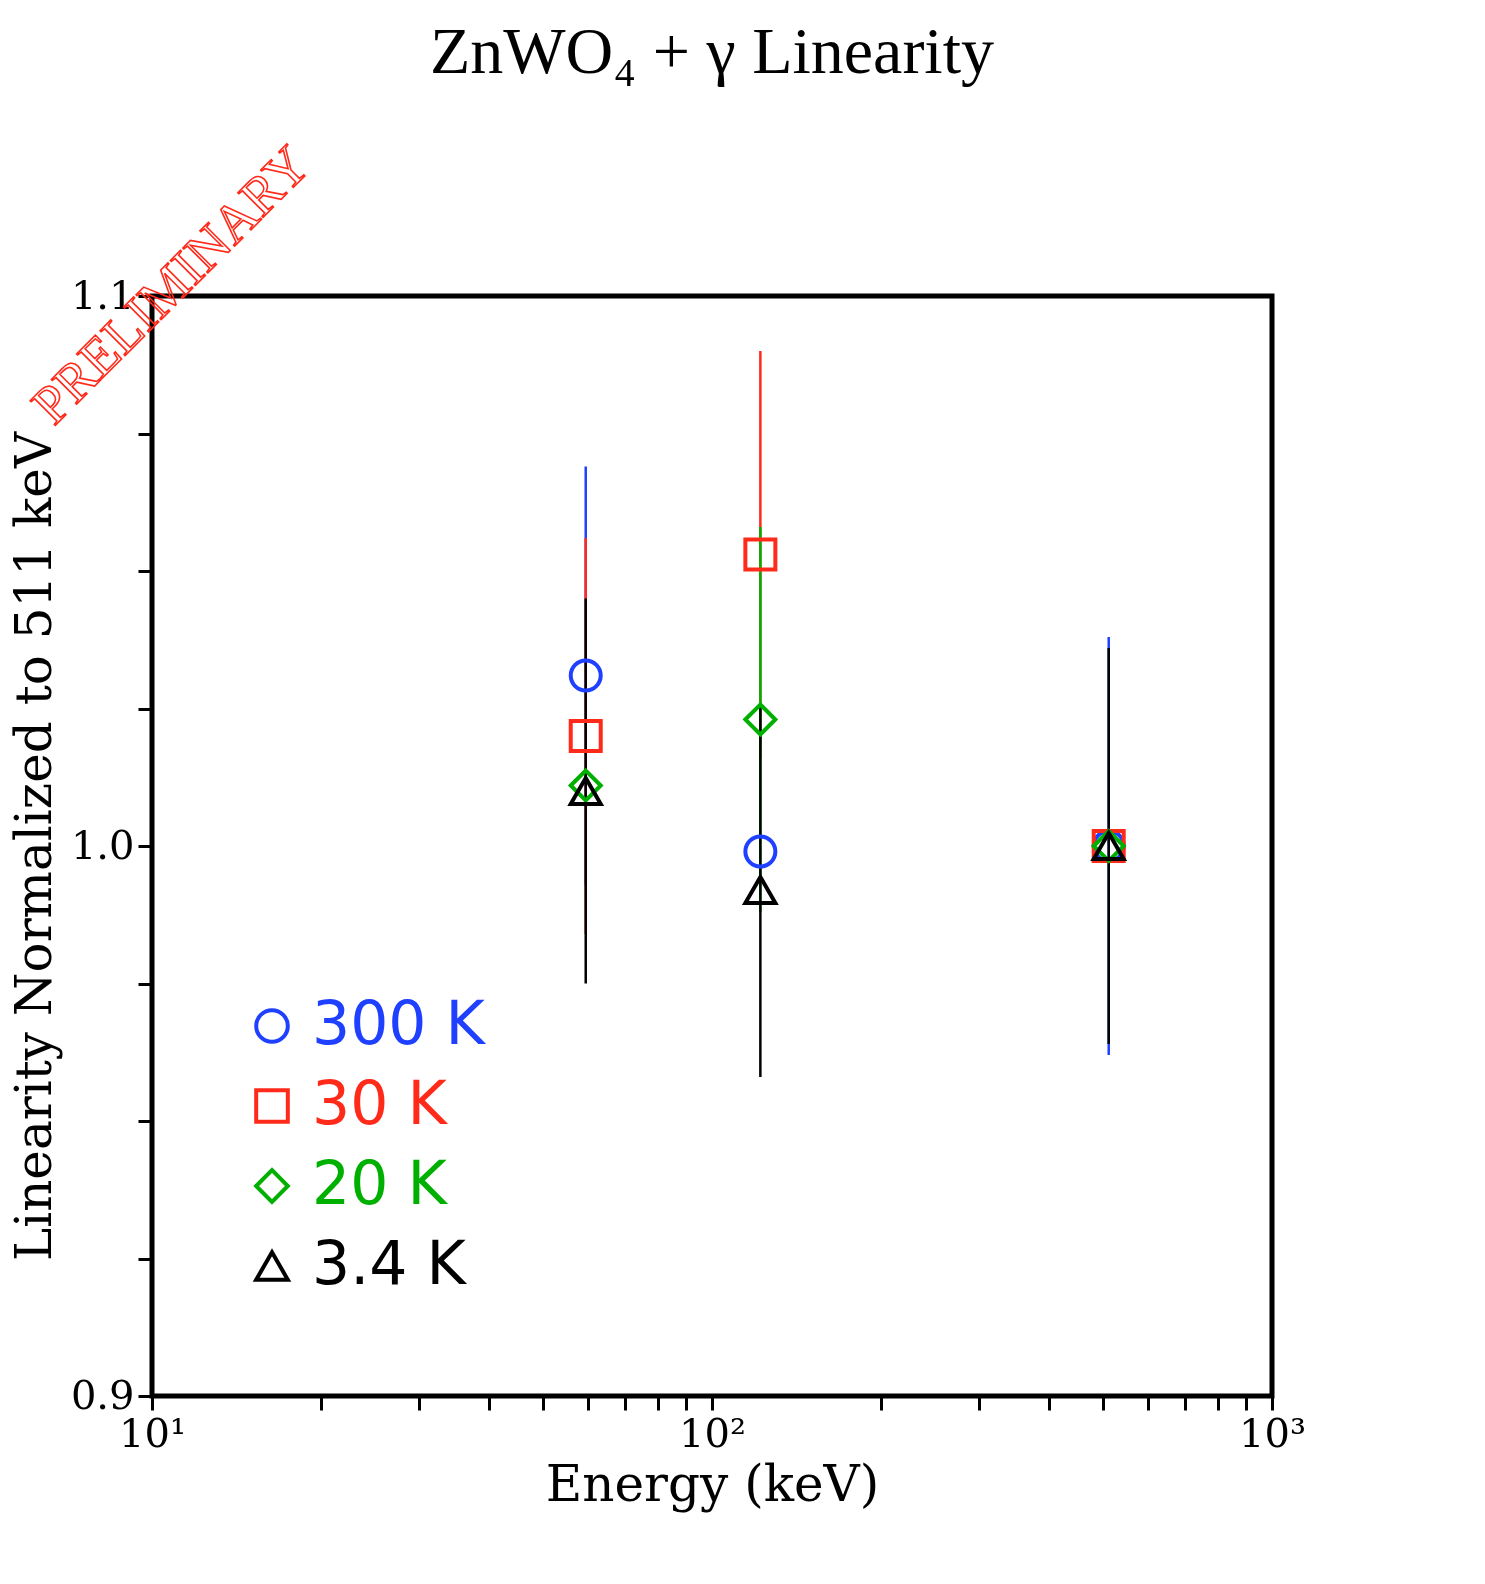 Image resolution: width=1485 pixels, height=1584 pixels. What do you see at coordinates (102, 844) in the screenshot?
I see `y-tick-label: 1.0` at bounding box center [102, 844].